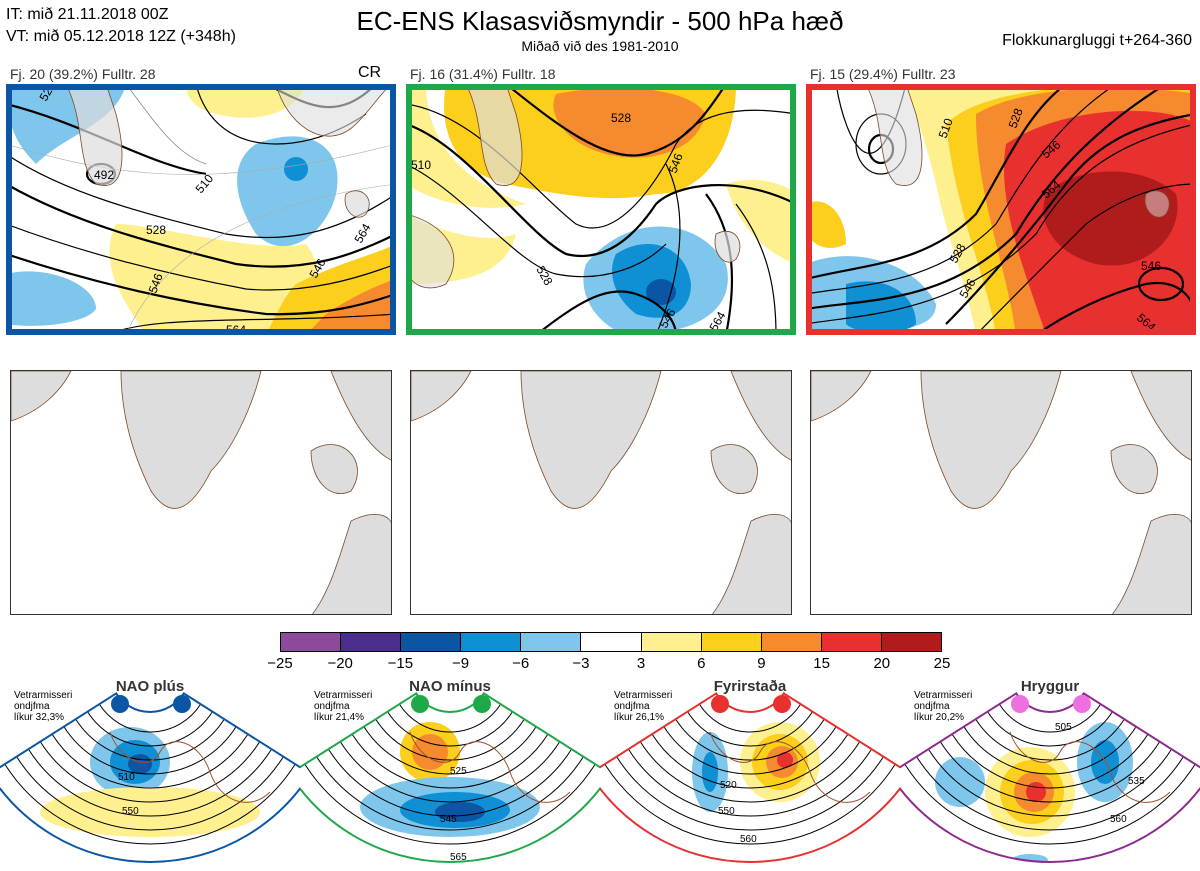  I want to click on colorbar-tick-label: −6, so click(521, 663).